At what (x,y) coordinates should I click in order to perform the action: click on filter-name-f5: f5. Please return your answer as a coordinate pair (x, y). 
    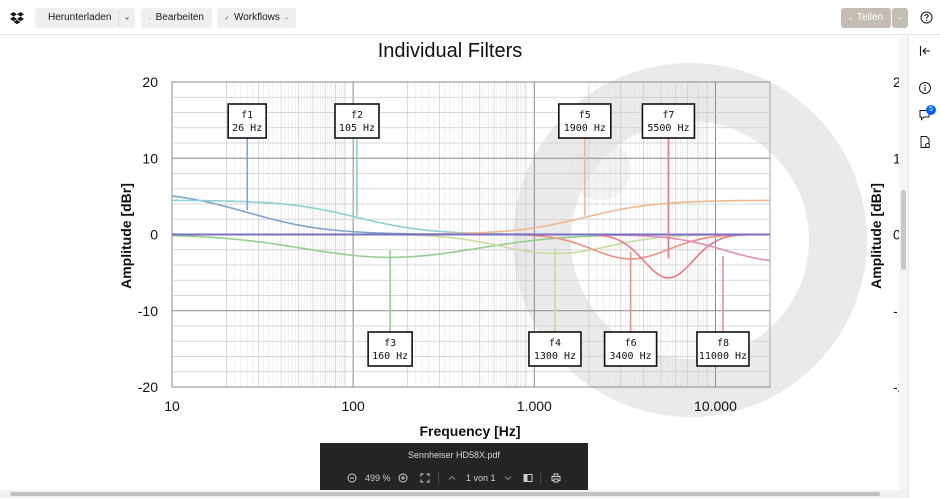
    Looking at the image, I should click on (585, 115).